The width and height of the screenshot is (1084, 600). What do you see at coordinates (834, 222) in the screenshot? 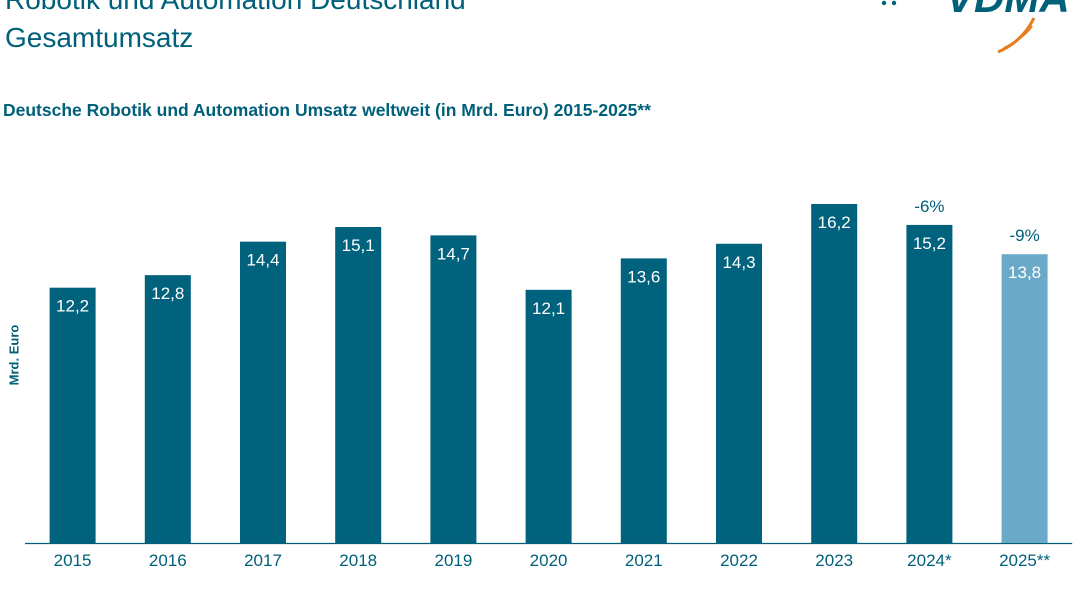
I see `bar-value-label: 16,2` at bounding box center [834, 222].